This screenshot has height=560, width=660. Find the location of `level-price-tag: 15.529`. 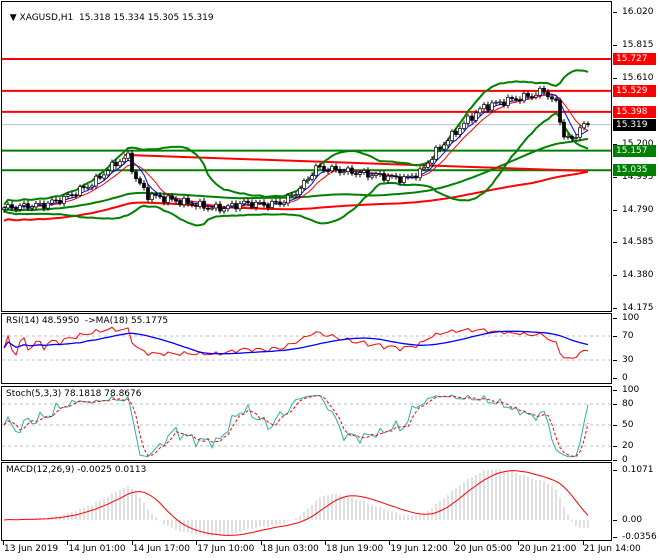

level-price-tag: 15.529 is located at coordinates (634, 90).